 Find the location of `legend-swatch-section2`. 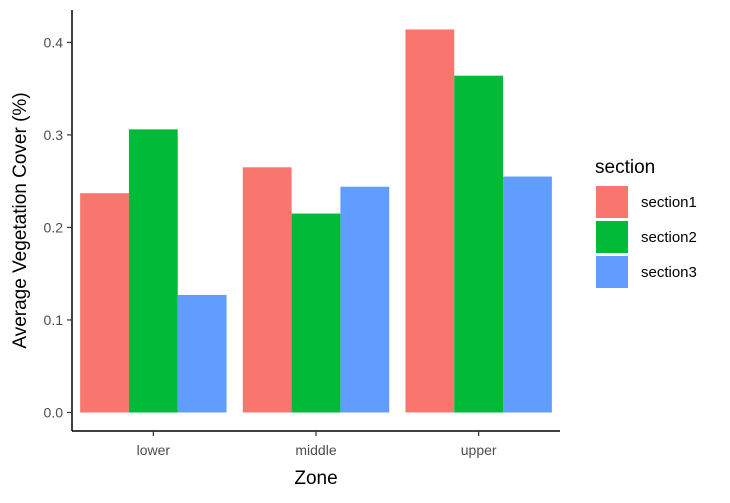

legend-swatch-section2 is located at coordinates (612, 237).